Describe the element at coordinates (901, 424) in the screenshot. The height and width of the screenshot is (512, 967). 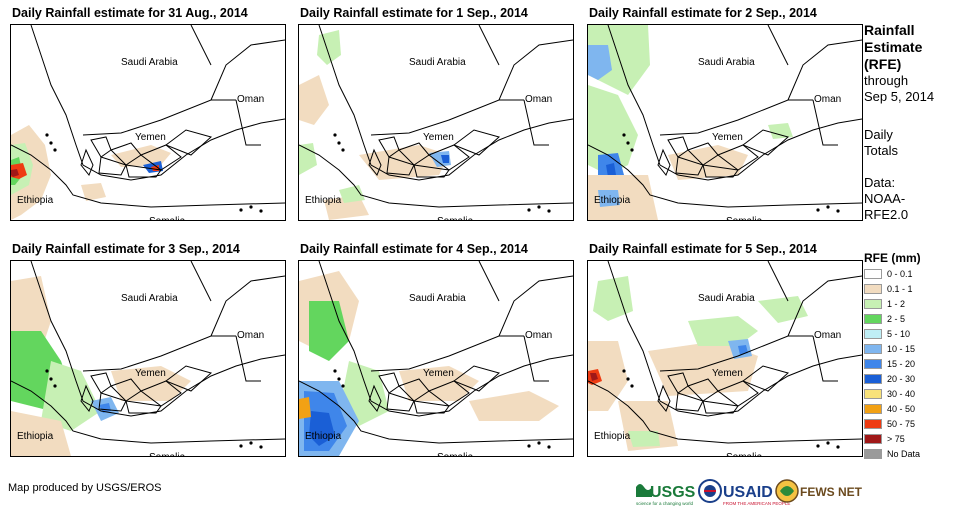
I see `legend-label: 50 - 75` at that location.